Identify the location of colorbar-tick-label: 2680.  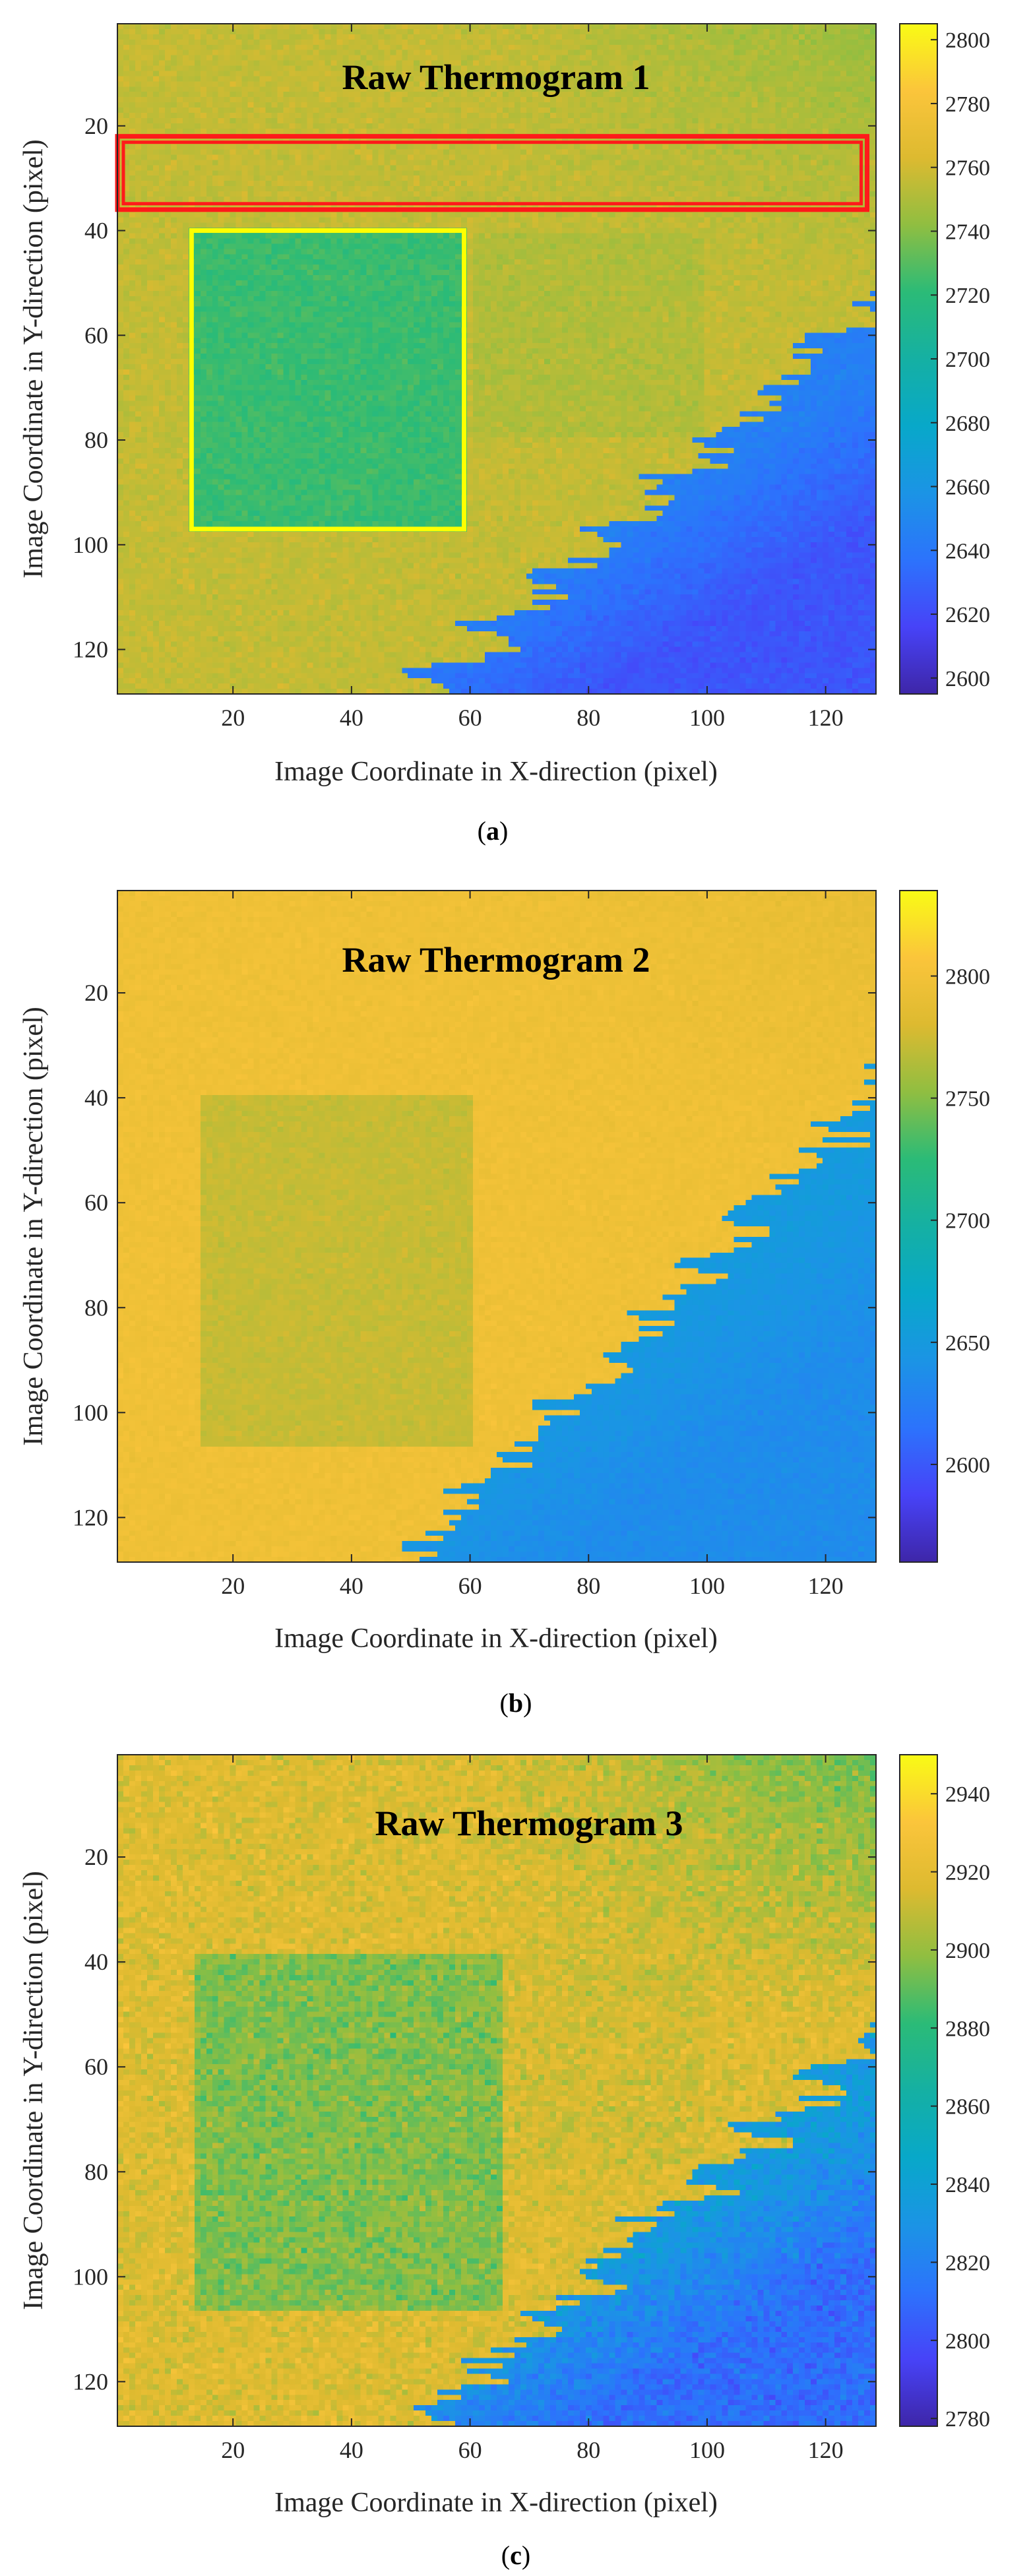
(967, 424).